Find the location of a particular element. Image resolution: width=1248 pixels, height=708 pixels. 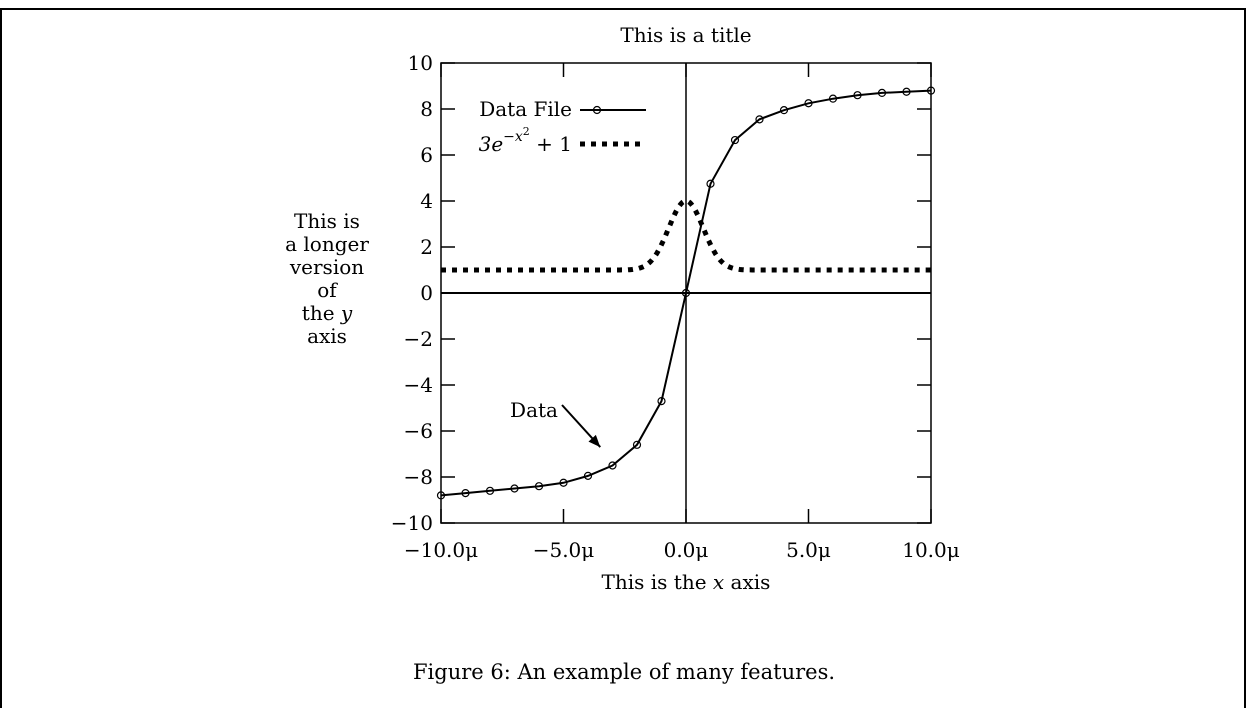

x-tick-label: 0.0μ is located at coordinates (686, 550).